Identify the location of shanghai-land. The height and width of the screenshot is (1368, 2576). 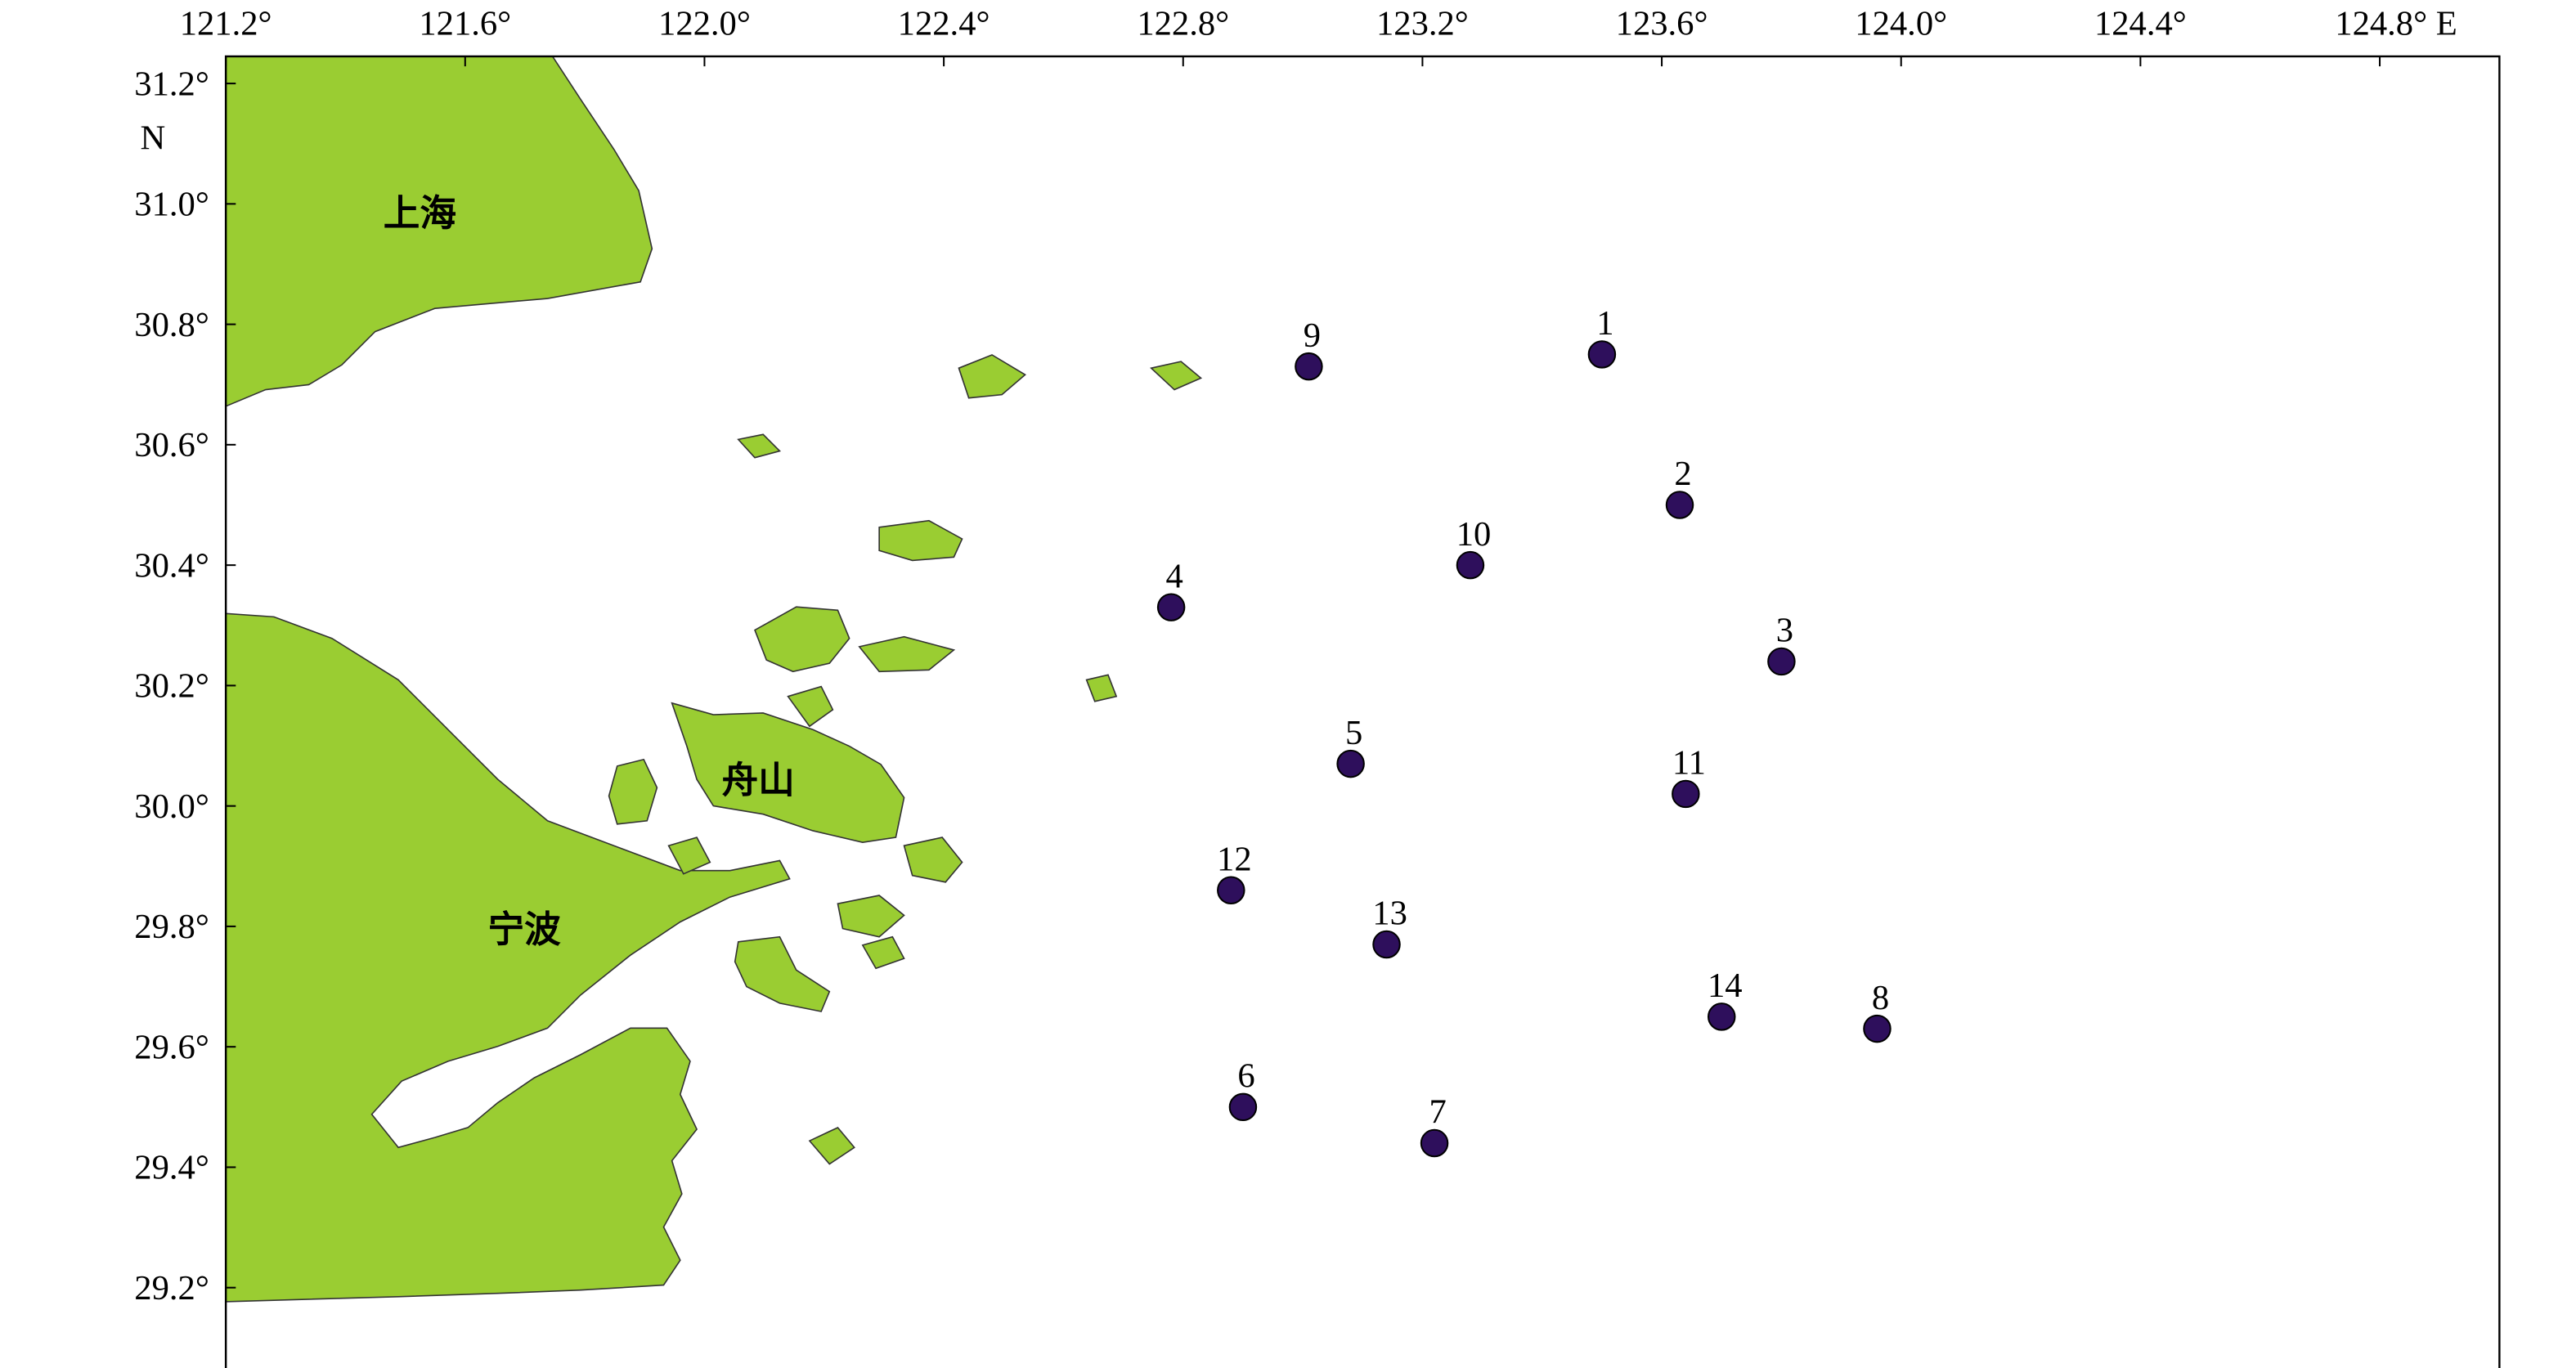
(439, 232).